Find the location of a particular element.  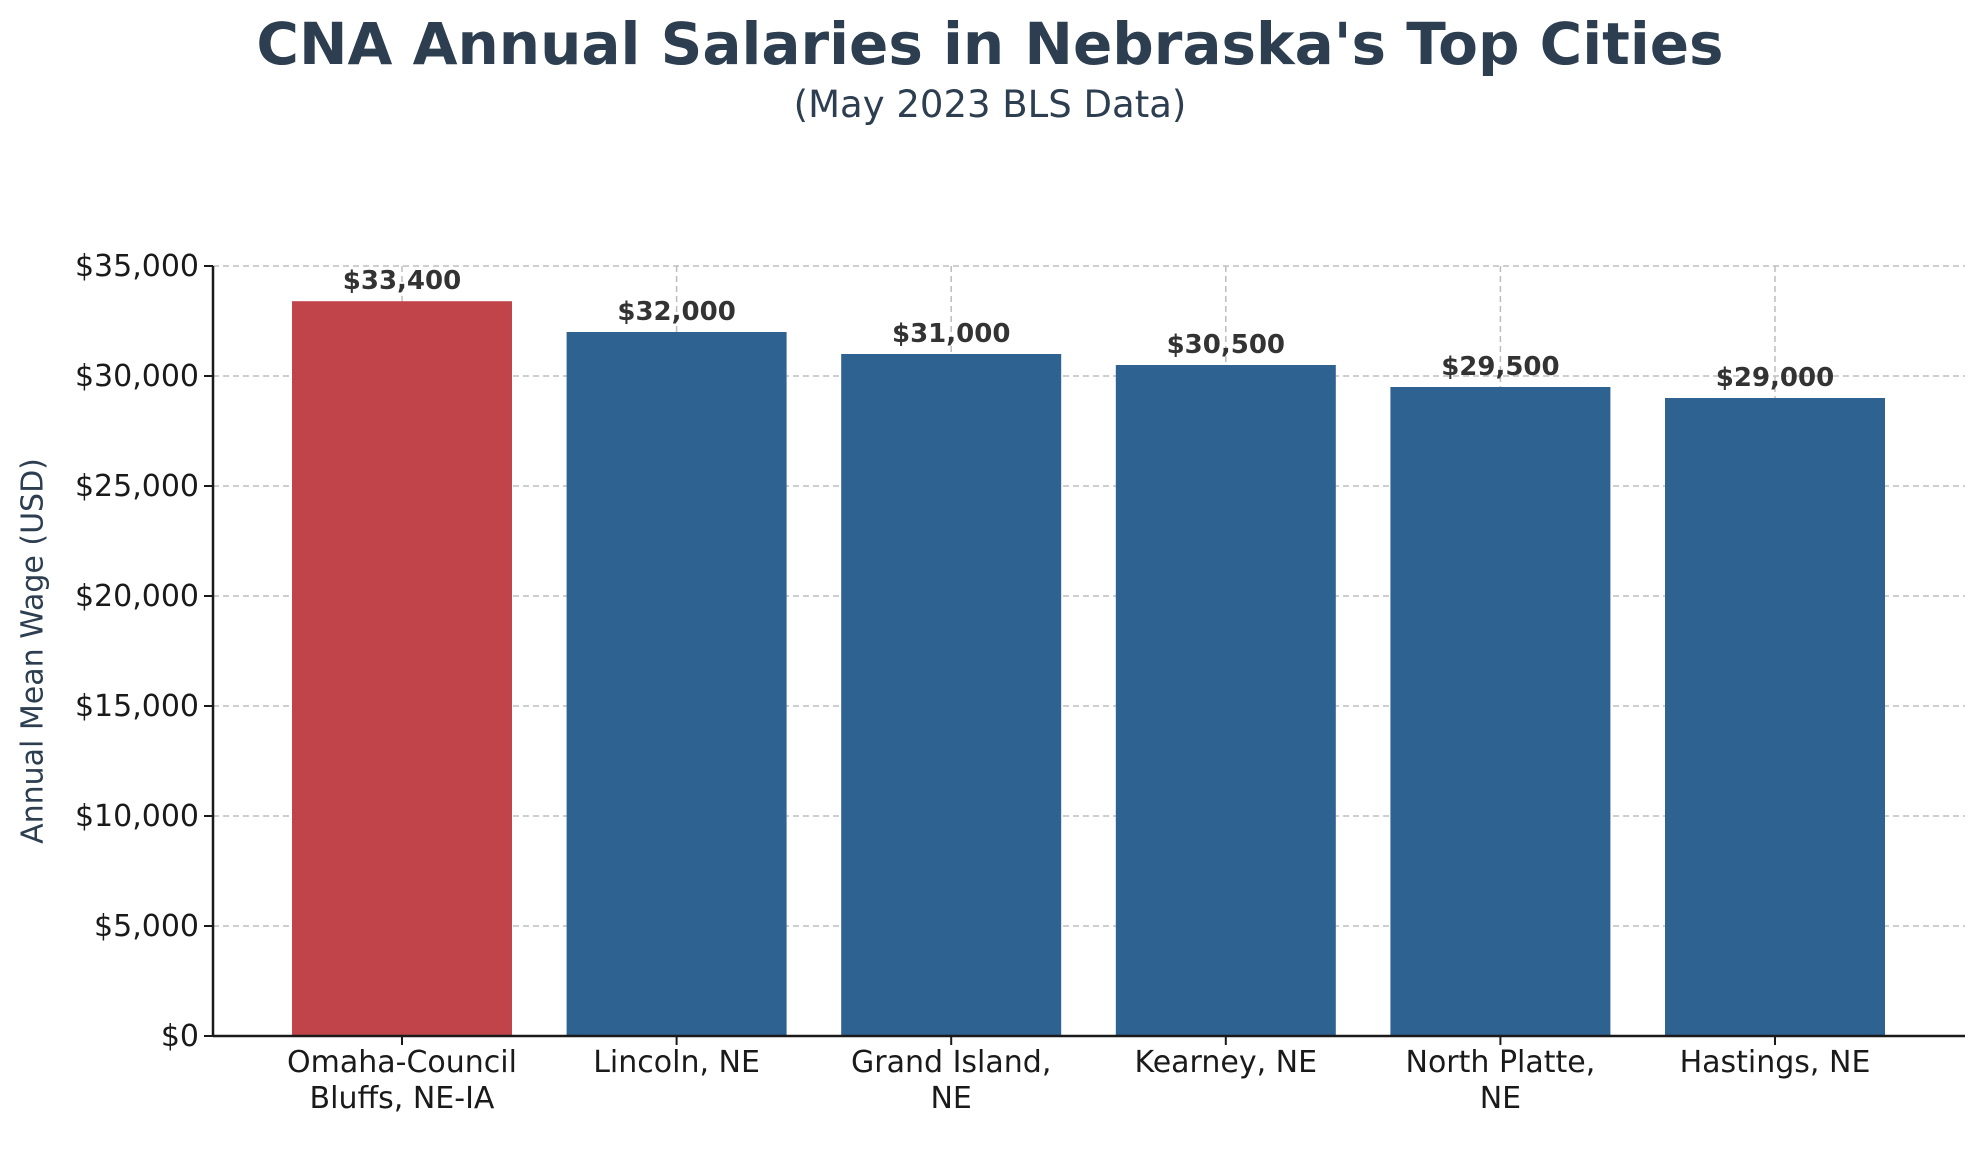

x-tick-label-line: Omaha-Council is located at coordinates (402, 1062).